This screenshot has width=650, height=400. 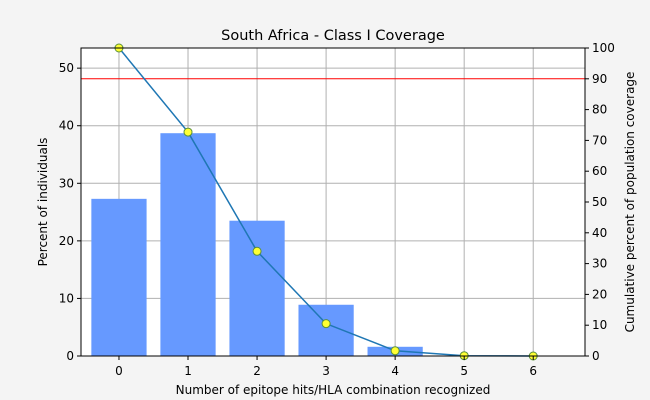 What do you see at coordinates (603, 48) in the screenshot?
I see `y2-tick-label: 100` at bounding box center [603, 48].